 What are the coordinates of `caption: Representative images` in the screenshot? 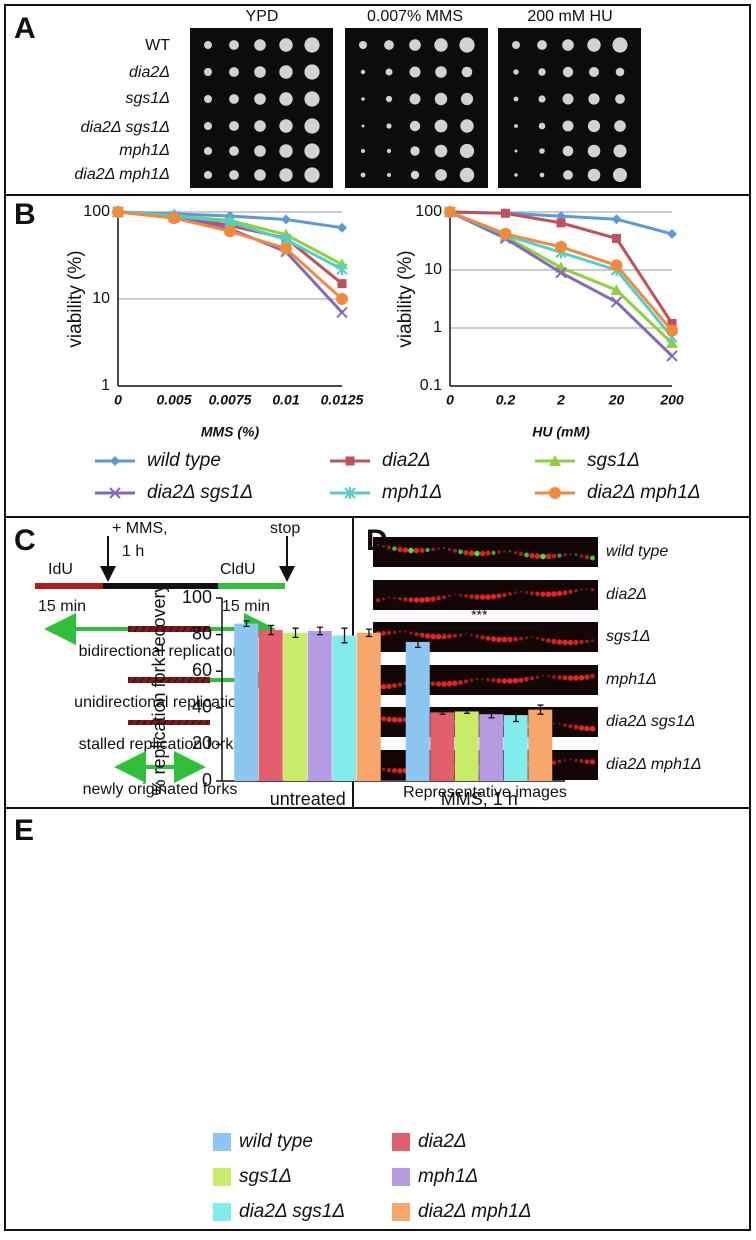 It's located at (485, 792).